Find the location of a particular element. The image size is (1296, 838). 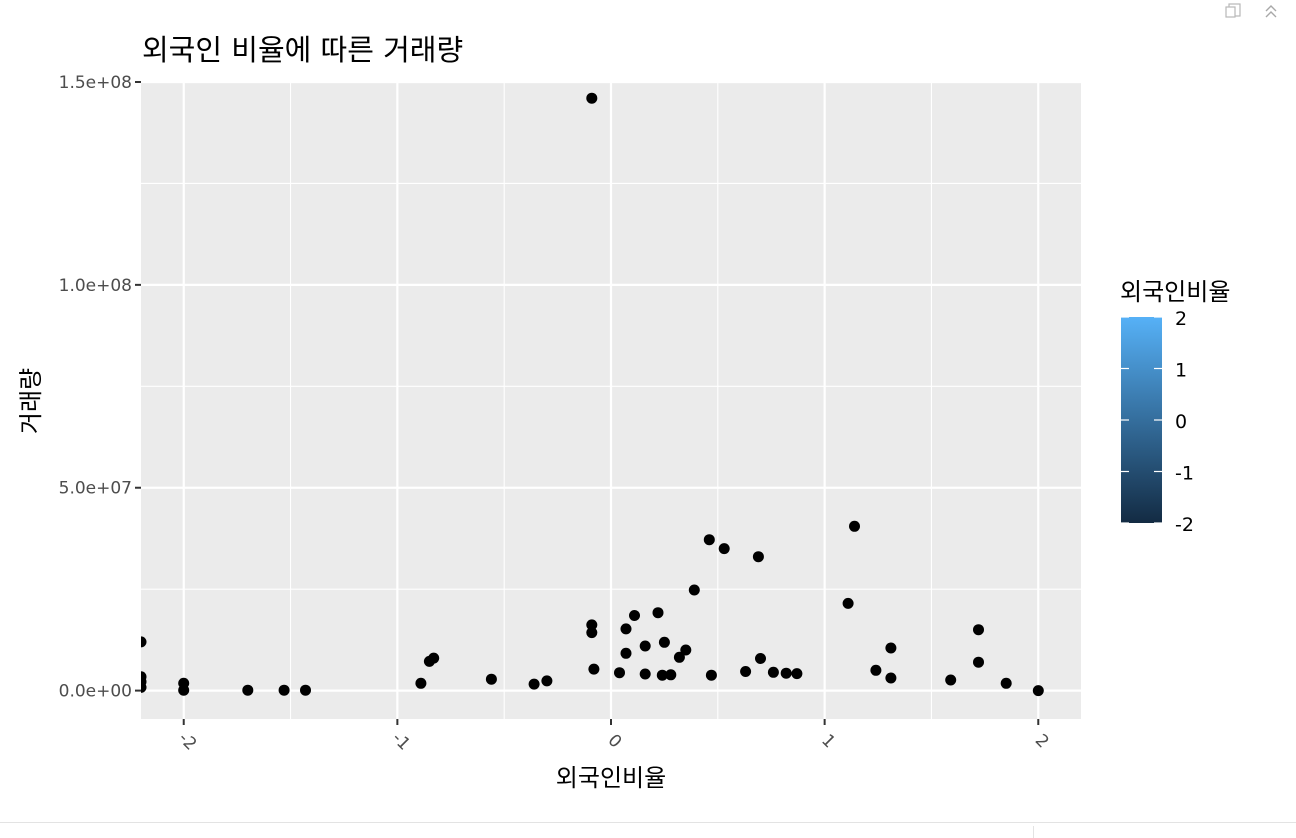

y-tick-label: 1.0e+08 is located at coordinates (95, 286).